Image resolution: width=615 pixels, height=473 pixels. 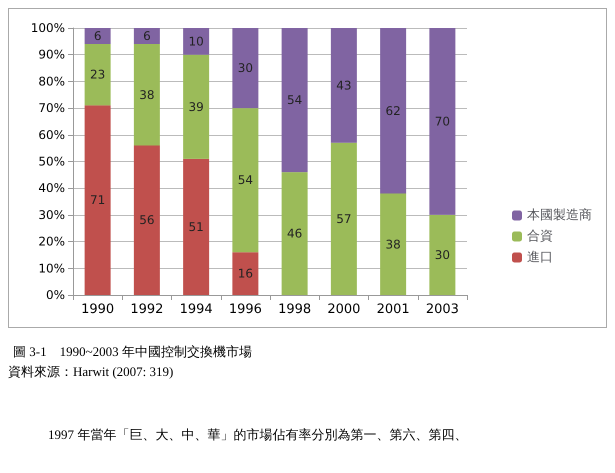 I want to click on text: 圖 3-1 1990~2003 年中國控制交換機市場, so click(x=132, y=351).